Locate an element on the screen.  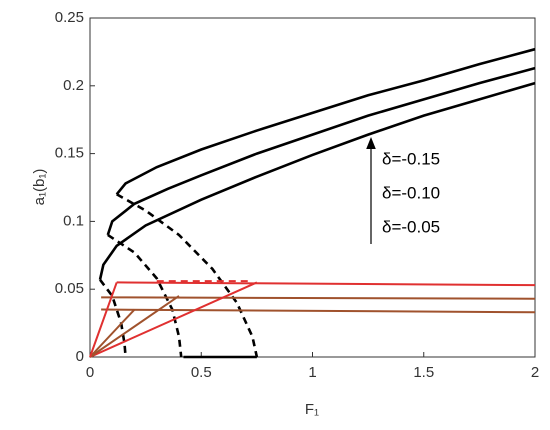
x-axis-label: F₁ is located at coordinates (312, 409).